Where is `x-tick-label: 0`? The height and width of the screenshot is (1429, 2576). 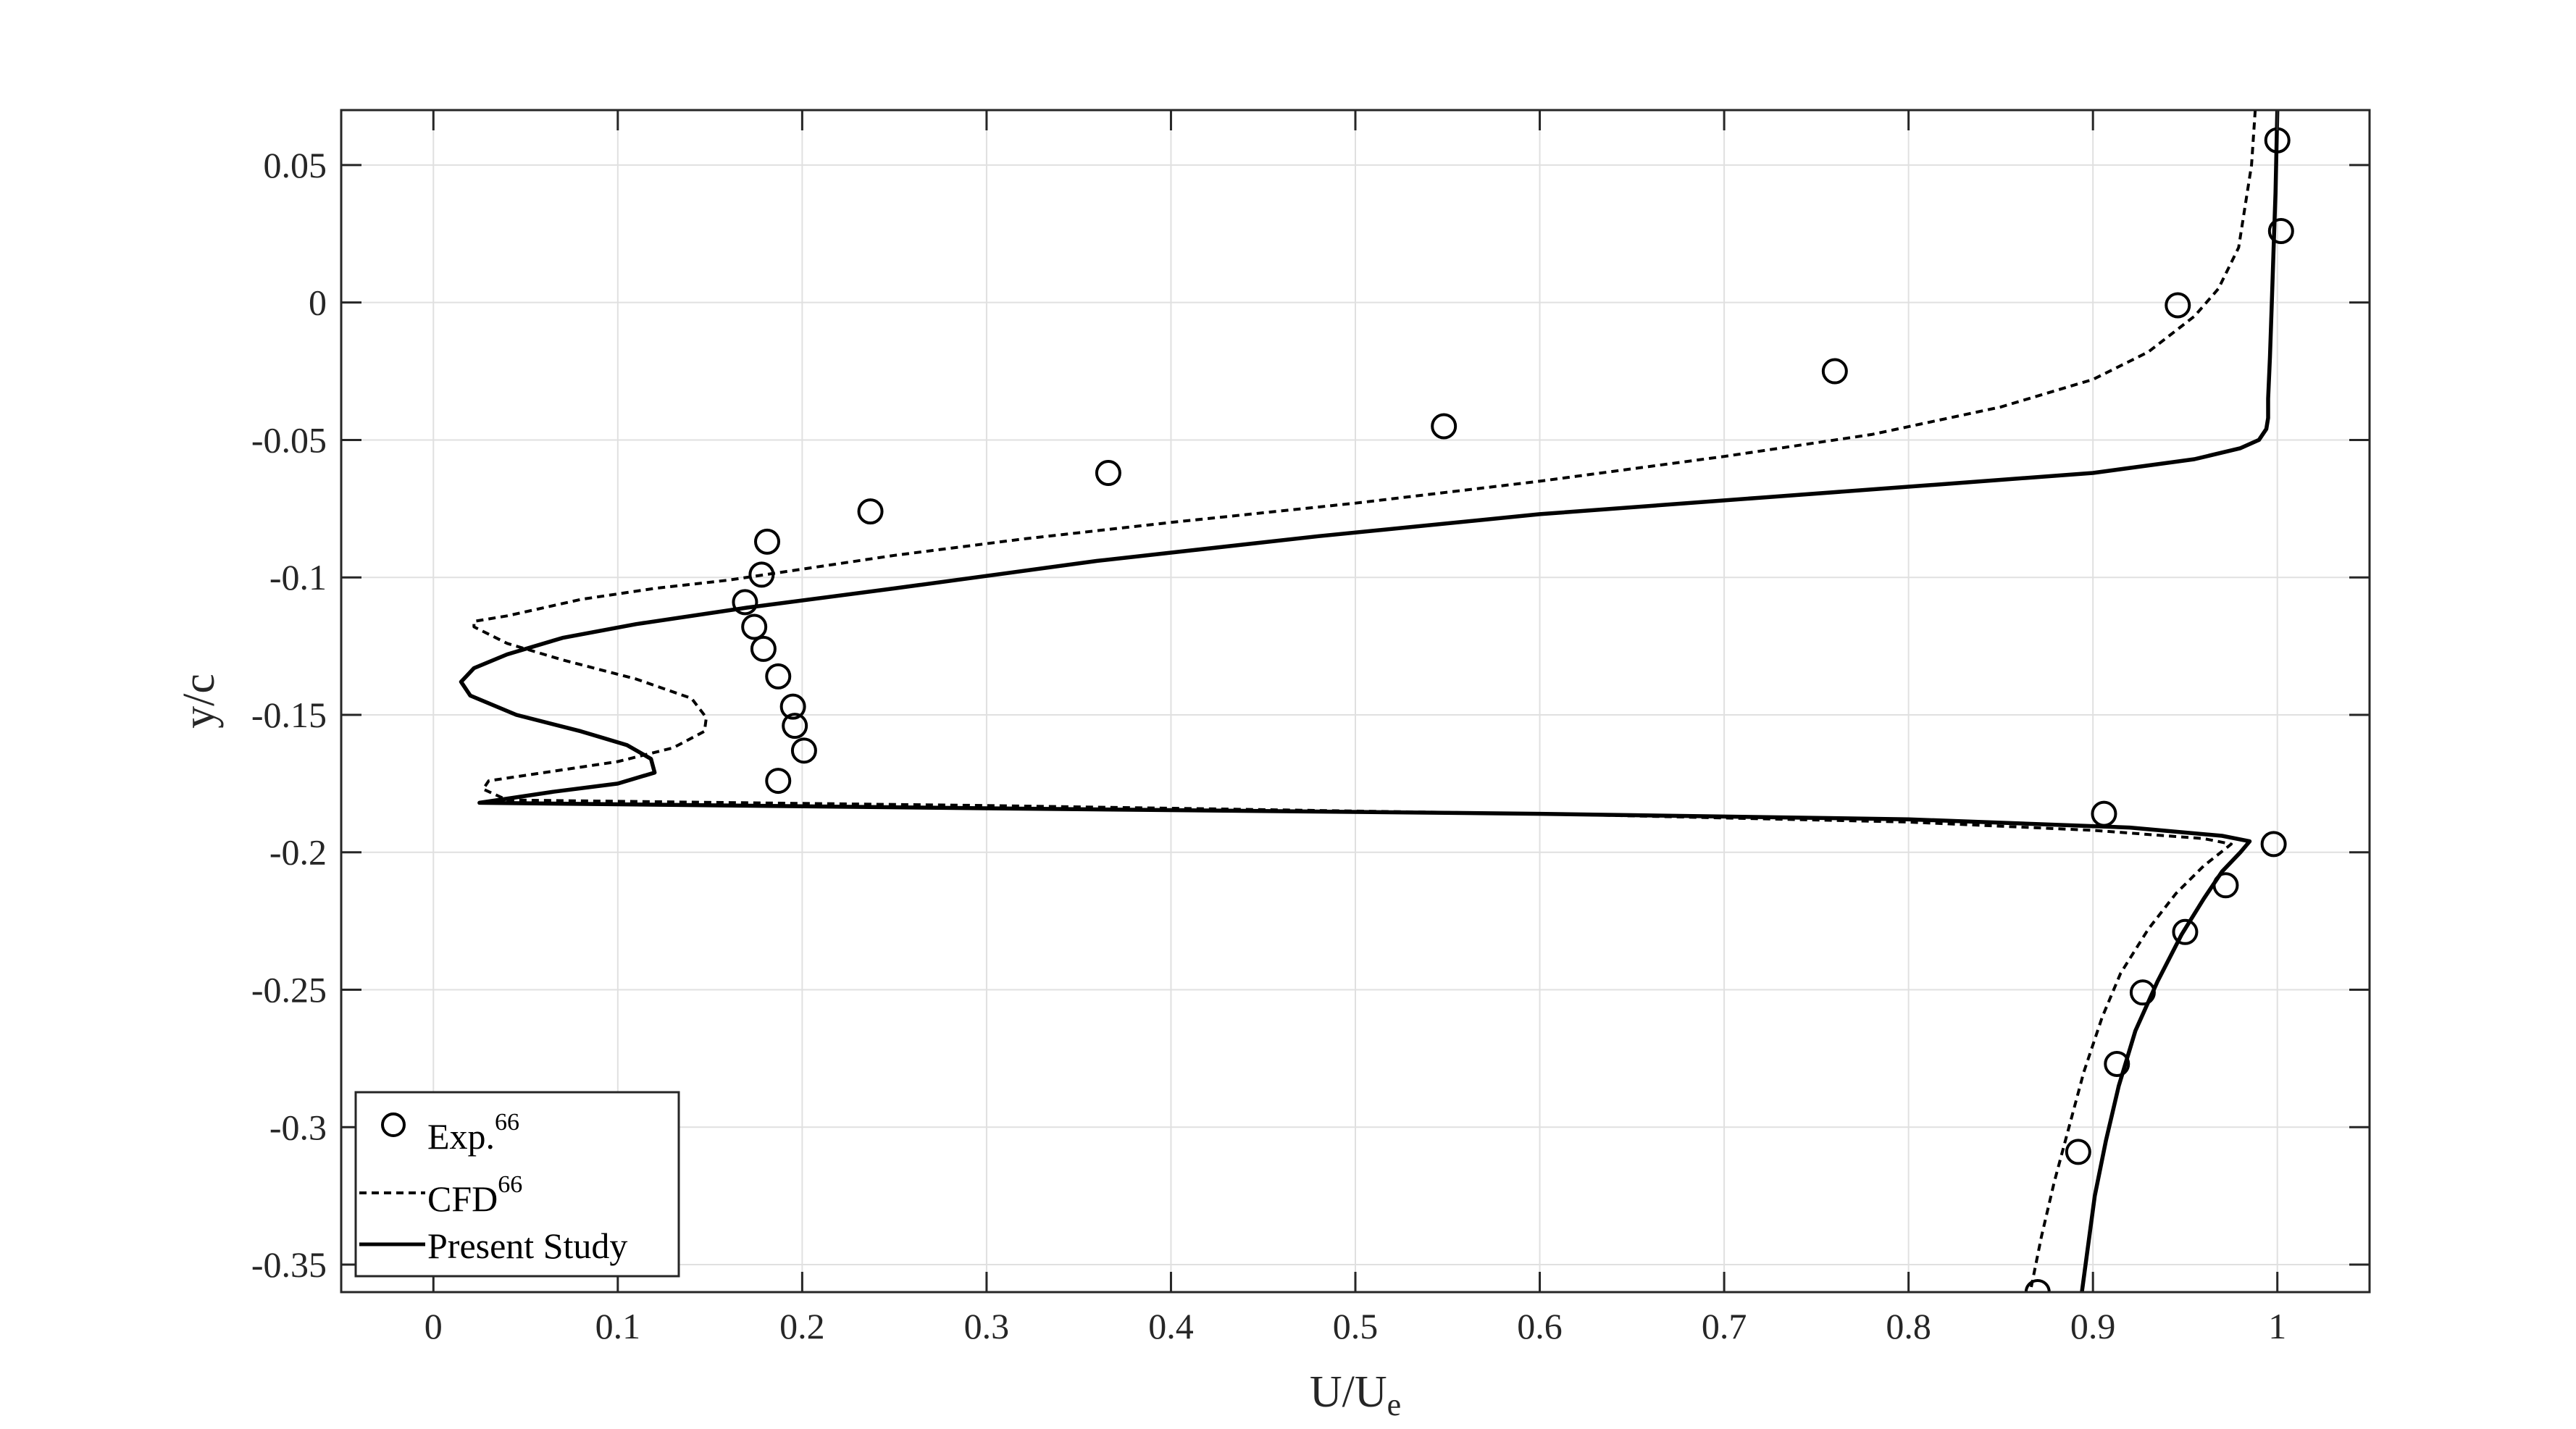 x-tick-label: 0 is located at coordinates (434, 1326).